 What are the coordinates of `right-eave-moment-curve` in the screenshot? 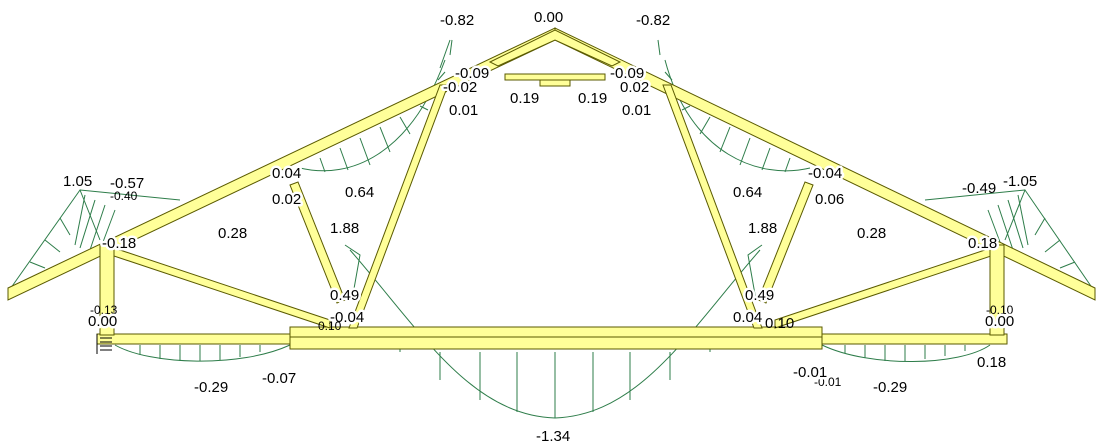 It's located at (1010, 240).